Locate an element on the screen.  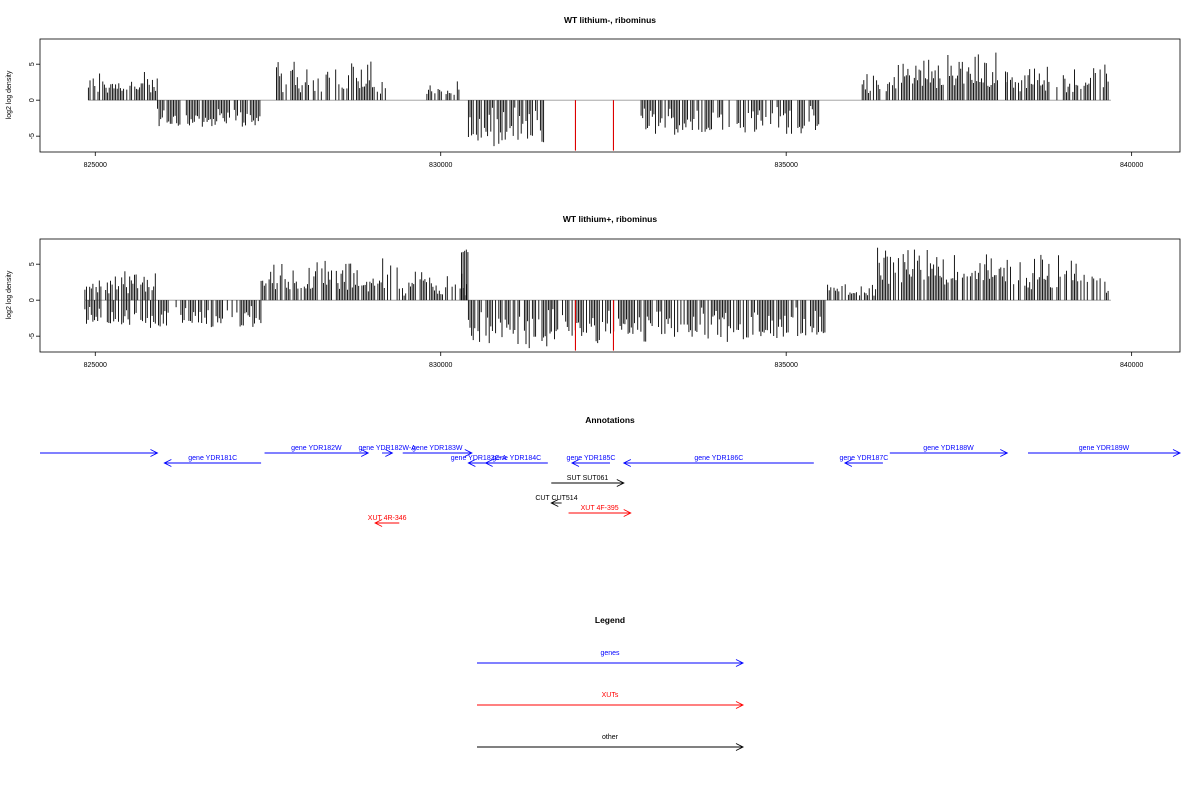
feature-gene: gene YDR185C is located at coordinates (591, 461).